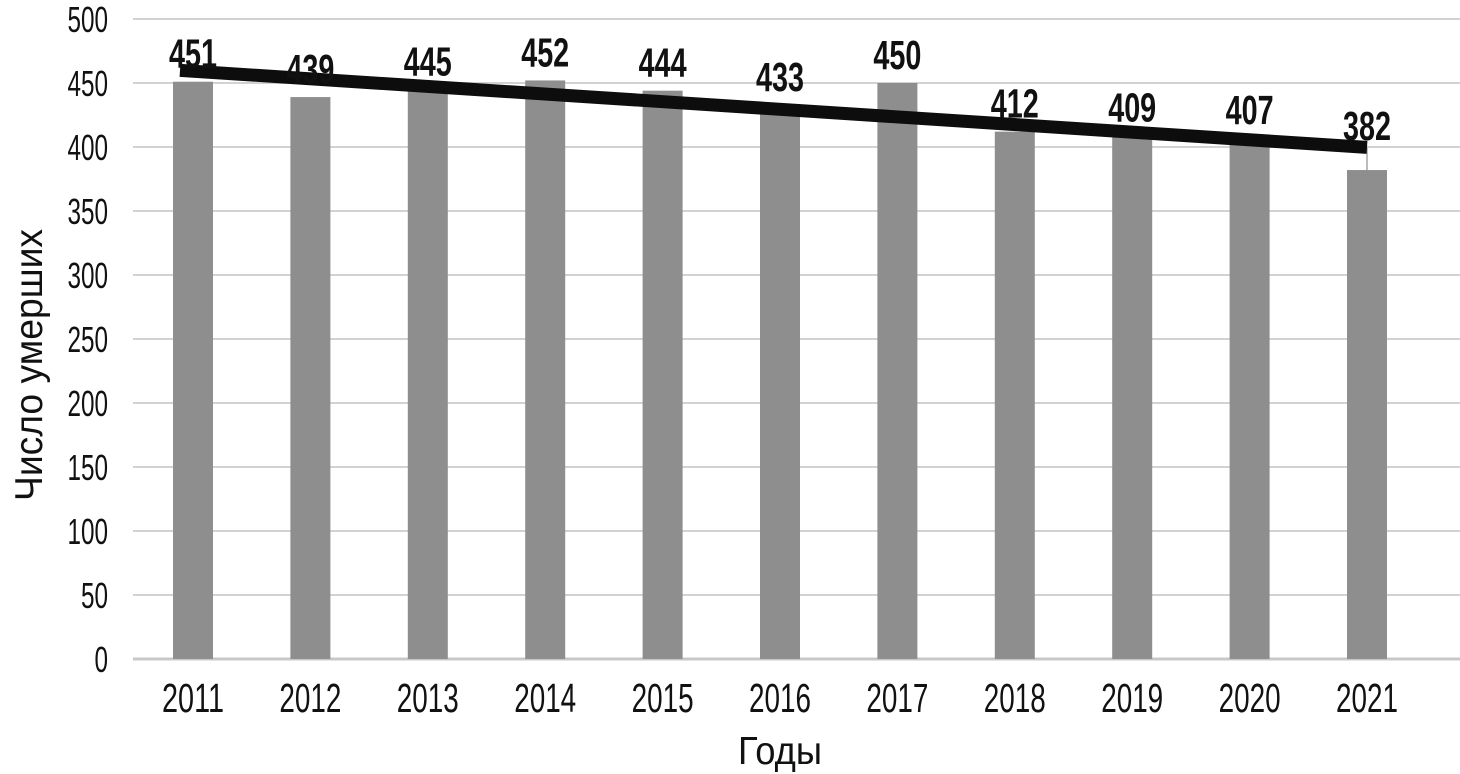 The height and width of the screenshot is (774, 1460). What do you see at coordinates (897, 55) in the screenshot?
I see `bar-value-label: 450` at bounding box center [897, 55].